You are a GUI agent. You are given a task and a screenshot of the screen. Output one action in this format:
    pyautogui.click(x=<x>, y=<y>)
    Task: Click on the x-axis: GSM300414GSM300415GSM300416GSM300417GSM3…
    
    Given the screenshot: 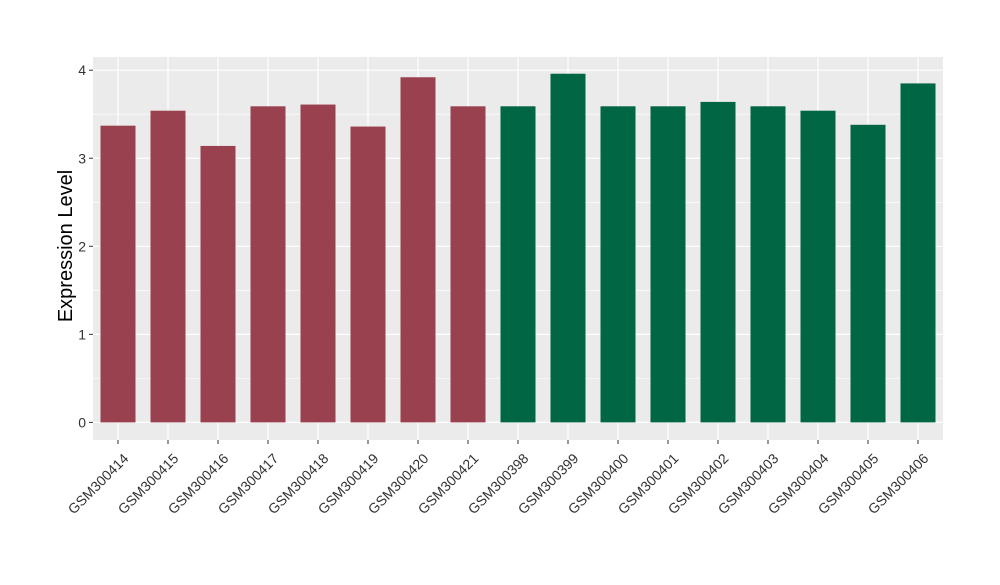 What is the action you would take?
    pyautogui.click(x=498, y=478)
    